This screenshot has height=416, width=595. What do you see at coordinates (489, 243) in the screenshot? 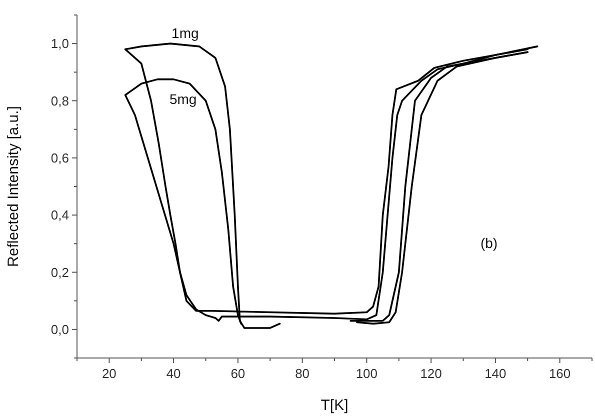
I see `annotation: (b)` at bounding box center [489, 243].